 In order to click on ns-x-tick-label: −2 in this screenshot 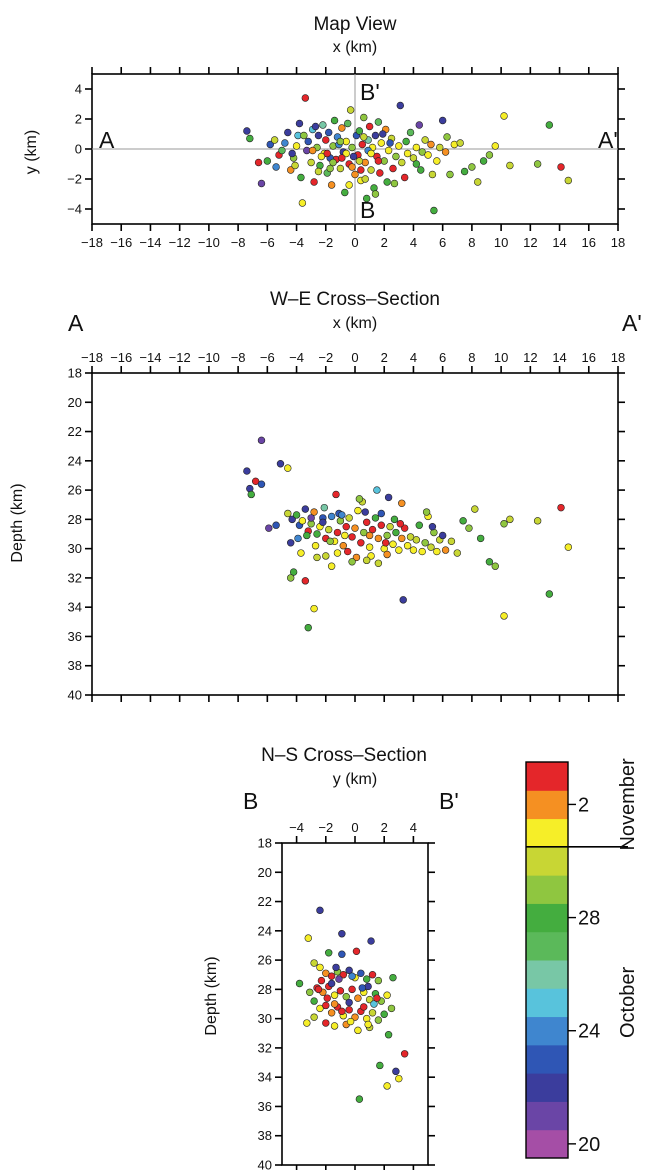, I will do `click(325, 827)`.